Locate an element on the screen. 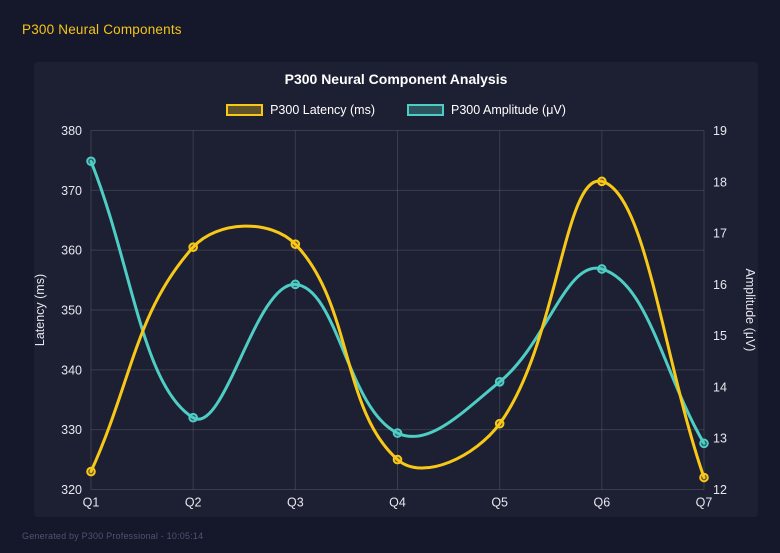  latency-legend-swatch-icon is located at coordinates (245, 110).